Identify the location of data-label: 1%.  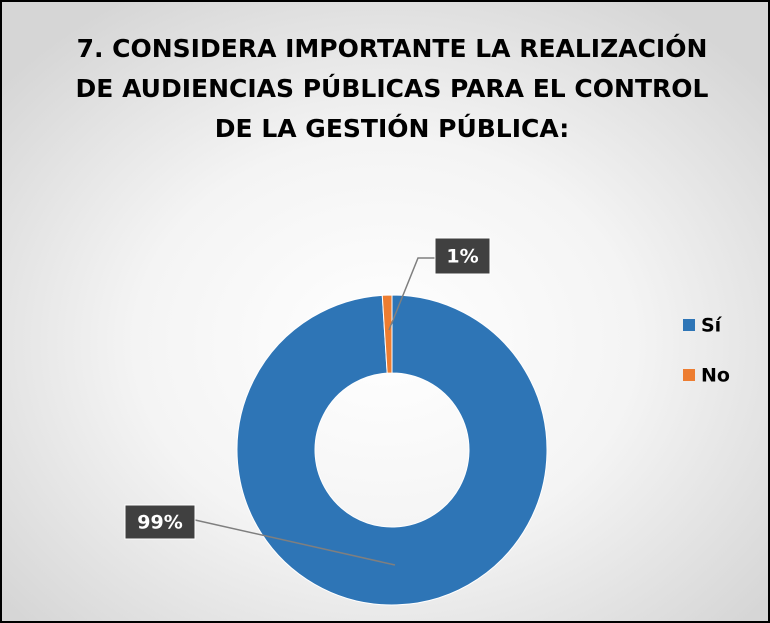
(462, 257).